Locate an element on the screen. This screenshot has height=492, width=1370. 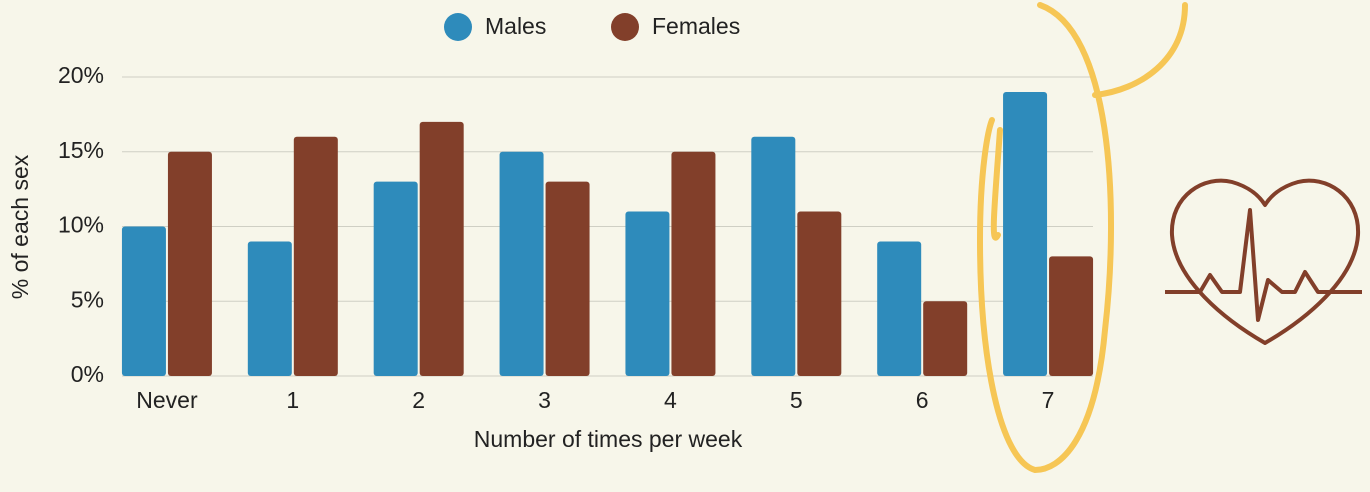
heart-icon is located at coordinates (1263, 261).